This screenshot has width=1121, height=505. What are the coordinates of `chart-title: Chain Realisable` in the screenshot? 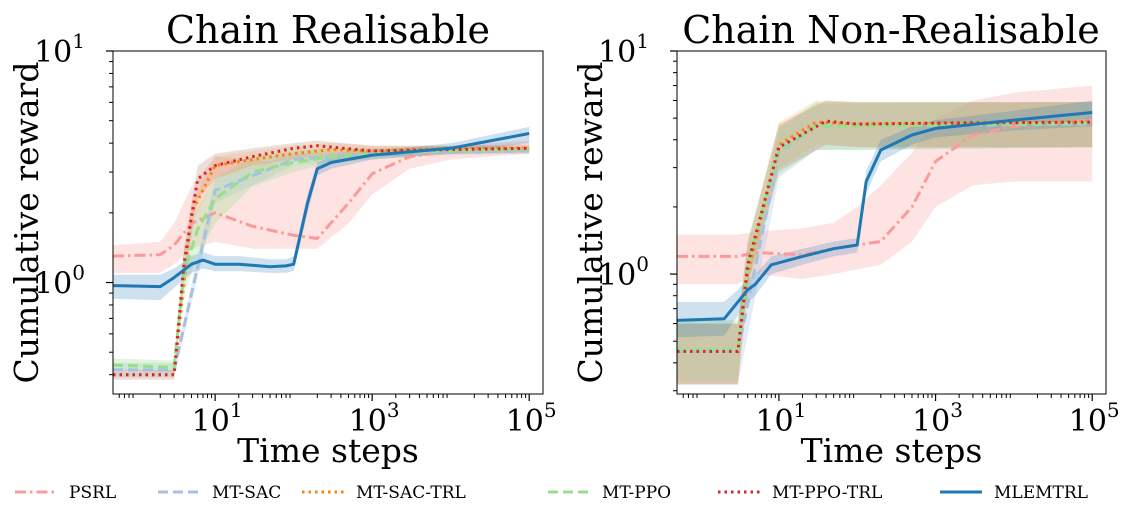 It's located at (328, 30).